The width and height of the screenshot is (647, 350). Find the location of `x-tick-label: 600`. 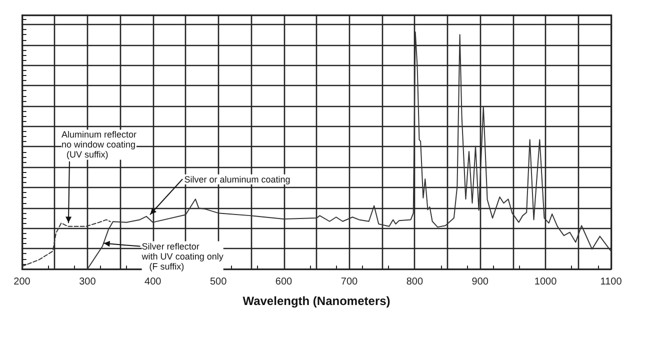

x-tick-label: 600 is located at coordinates (284, 282).